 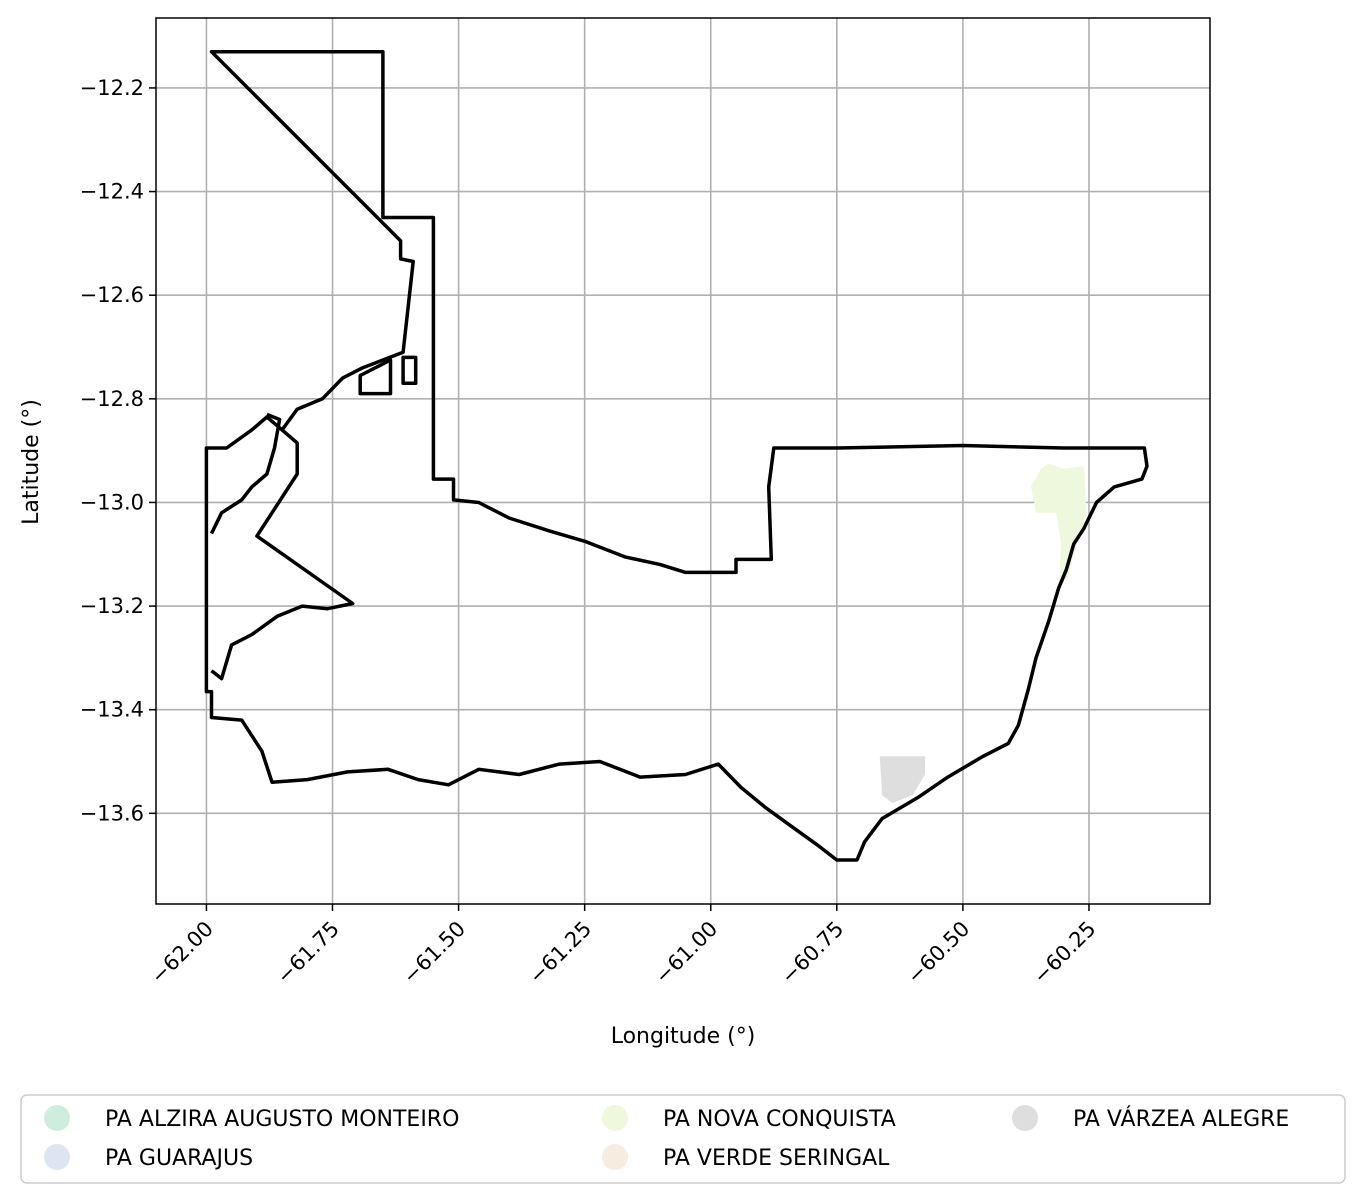 I want to click on y-tick-label: −12.2, so click(x=112, y=88).